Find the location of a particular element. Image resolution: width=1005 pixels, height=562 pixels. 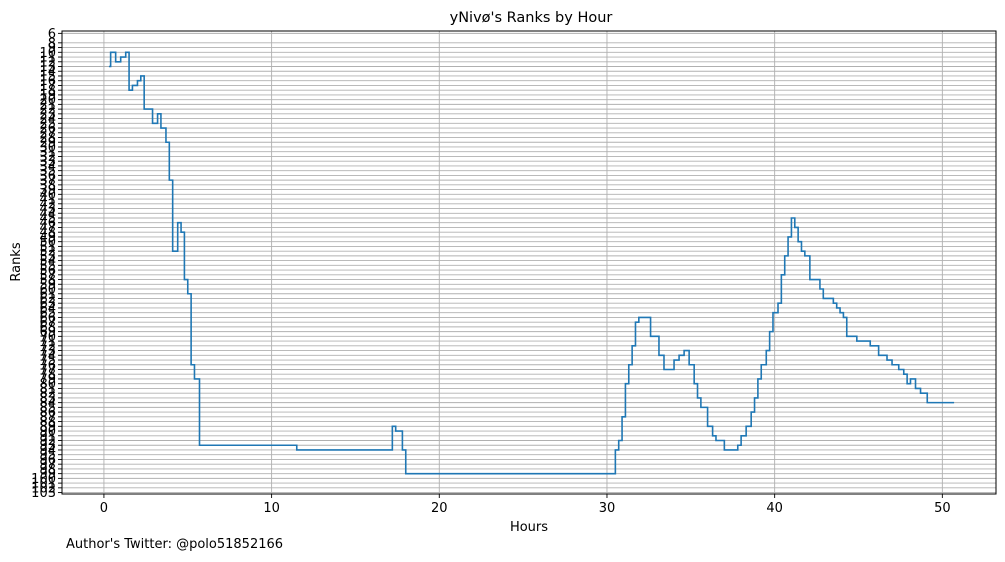

y-tick-label: 69 is located at coordinates (47, 332).